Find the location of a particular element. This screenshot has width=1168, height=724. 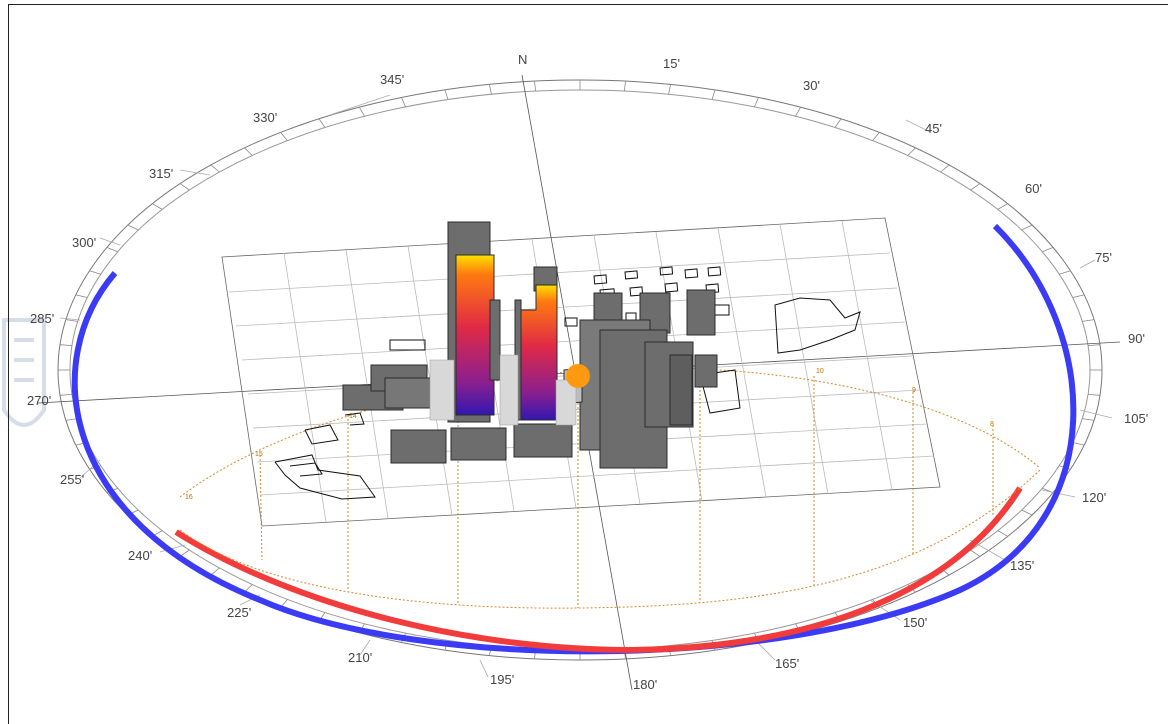

analysis-tower-a is located at coordinates (474, 322).